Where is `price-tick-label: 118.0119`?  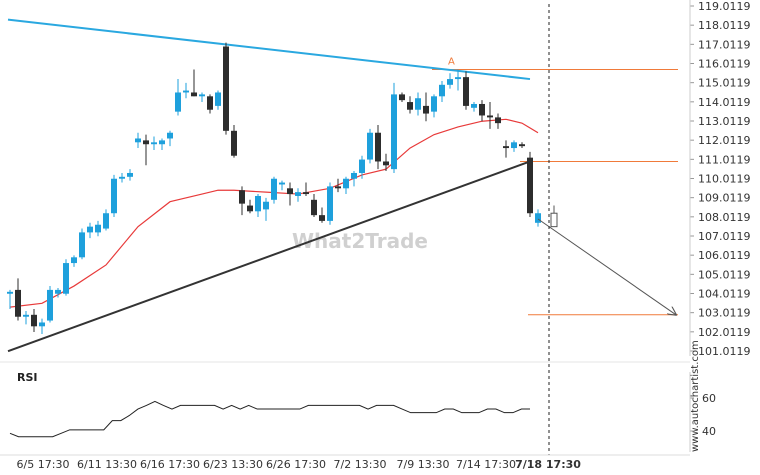
price-tick-label: 118.0119 is located at coordinates (724, 25).